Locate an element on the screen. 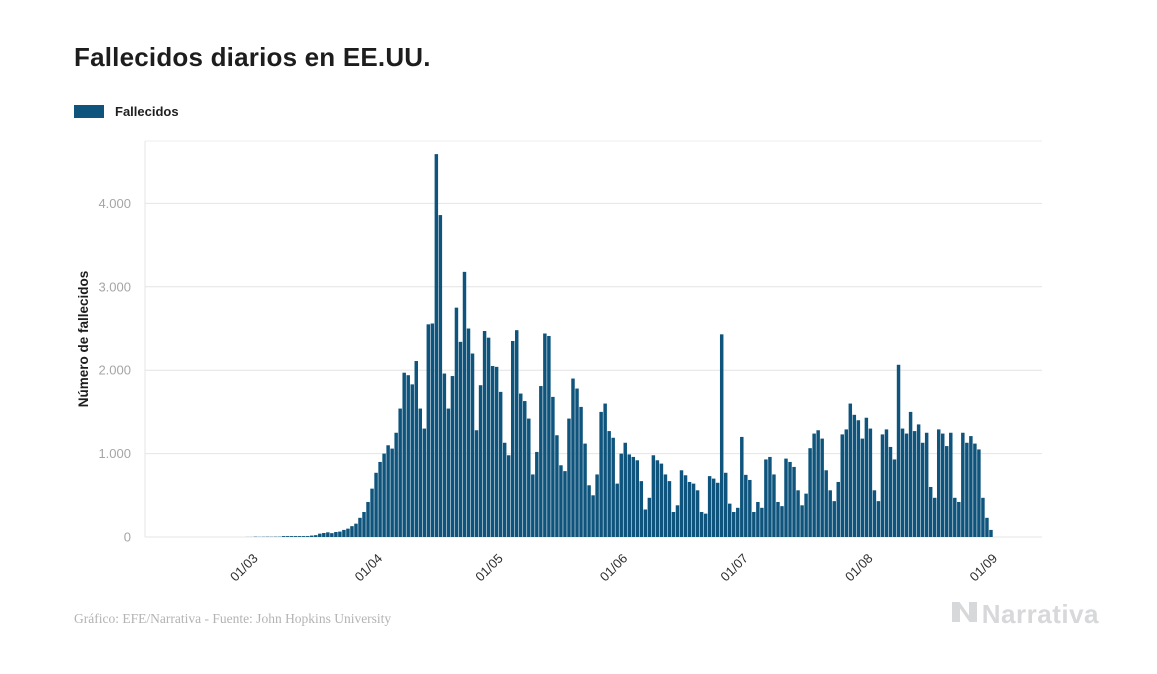  narrativa-logo-text: Narrativa is located at coordinates (1040, 614).